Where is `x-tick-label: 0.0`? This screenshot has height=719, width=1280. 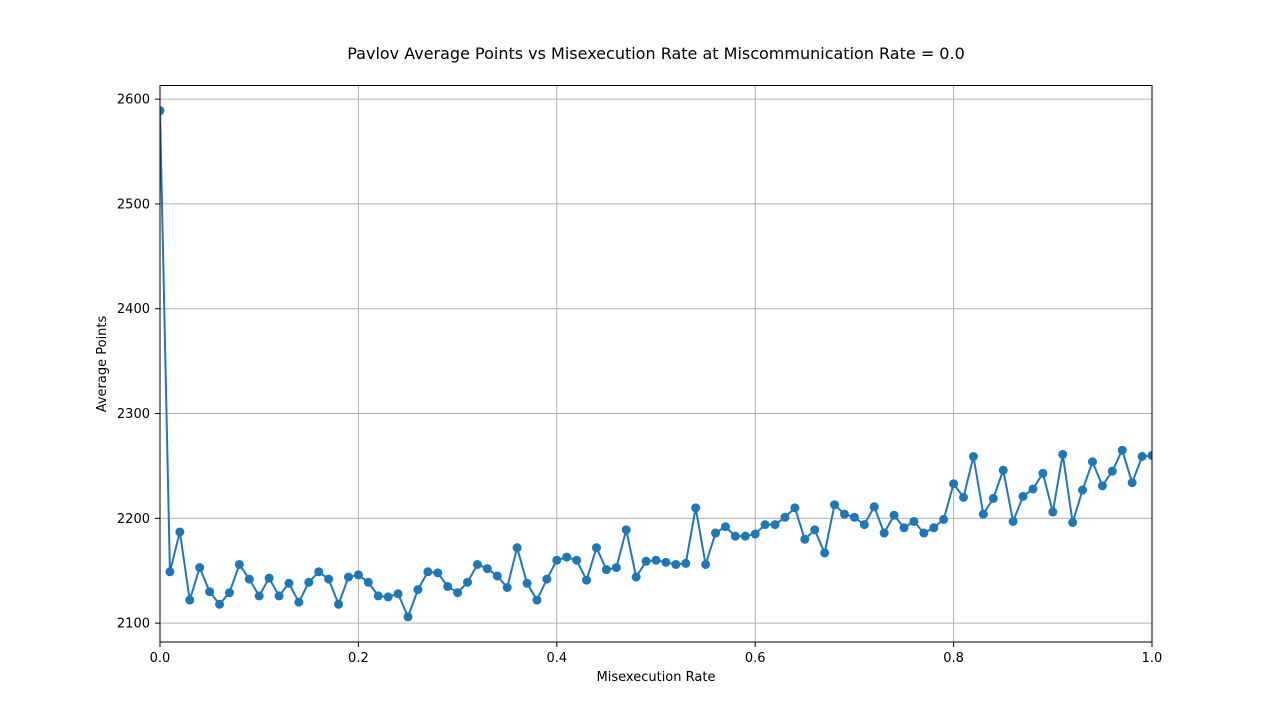 x-tick-label: 0.0 is located at coordinates (160, 658).